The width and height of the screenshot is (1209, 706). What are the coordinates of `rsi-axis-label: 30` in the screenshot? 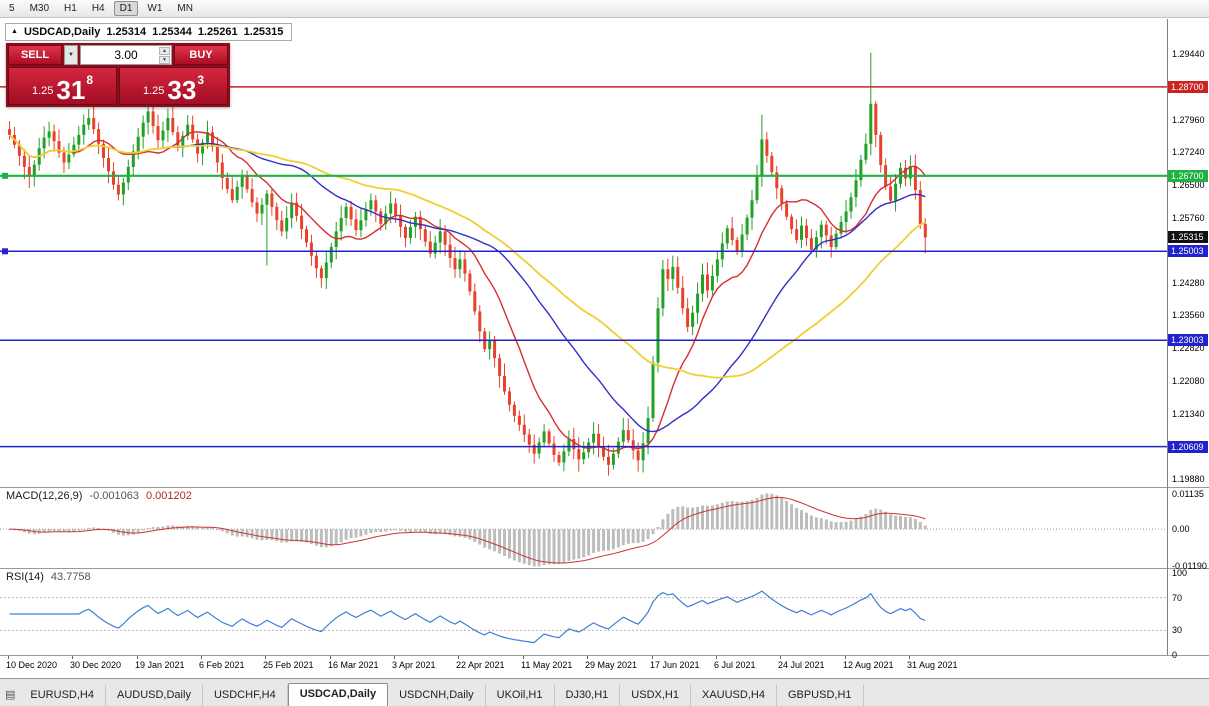 It's located at (1177, 630).